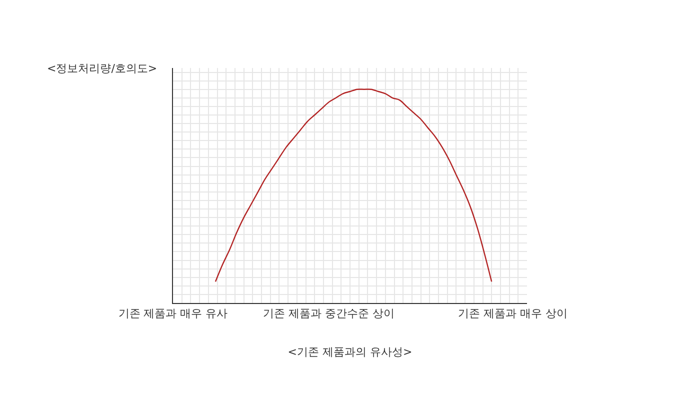 The height and width of the screenshot is (400, 683). I want to click on x-tick-label: 기존 제품과 매우 유사, so click(173, 313).